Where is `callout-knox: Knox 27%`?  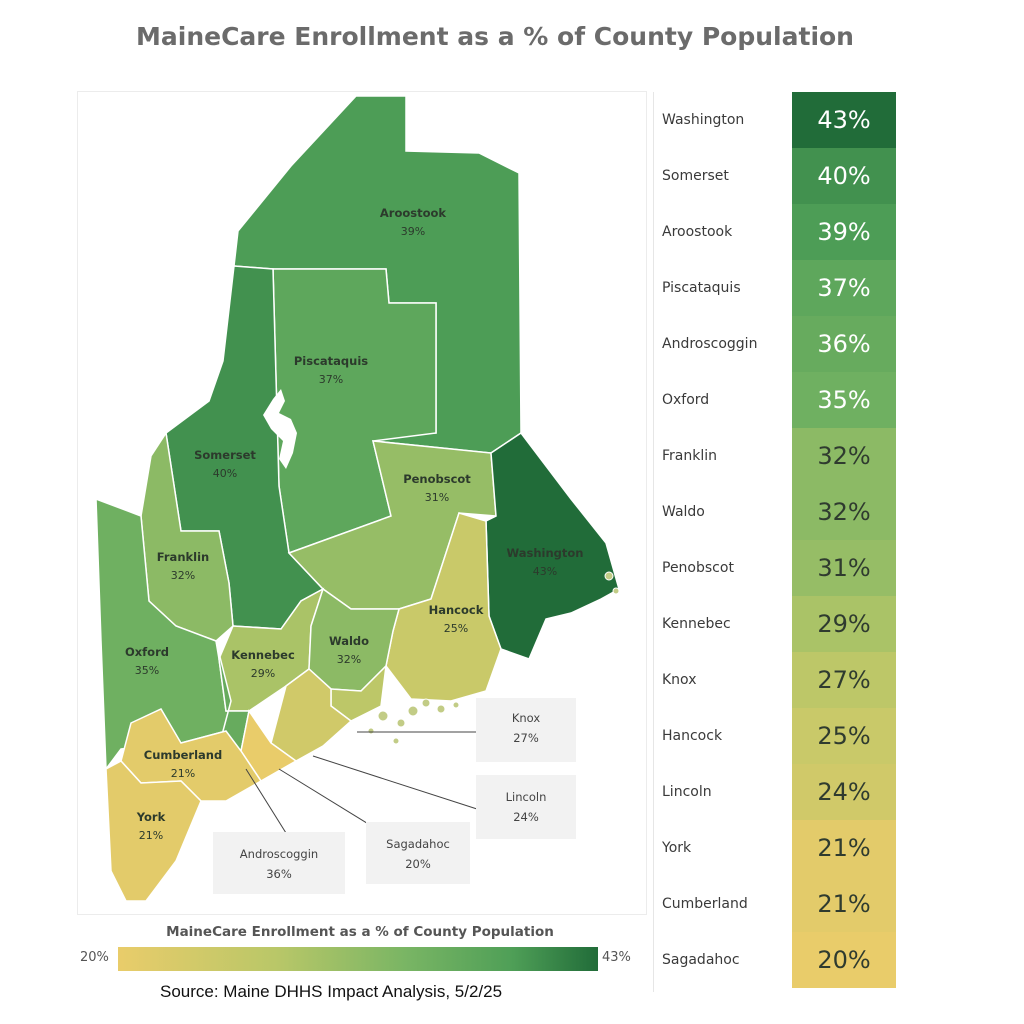 callout-knox: Knox 27% is located at coordinates (526, 730).